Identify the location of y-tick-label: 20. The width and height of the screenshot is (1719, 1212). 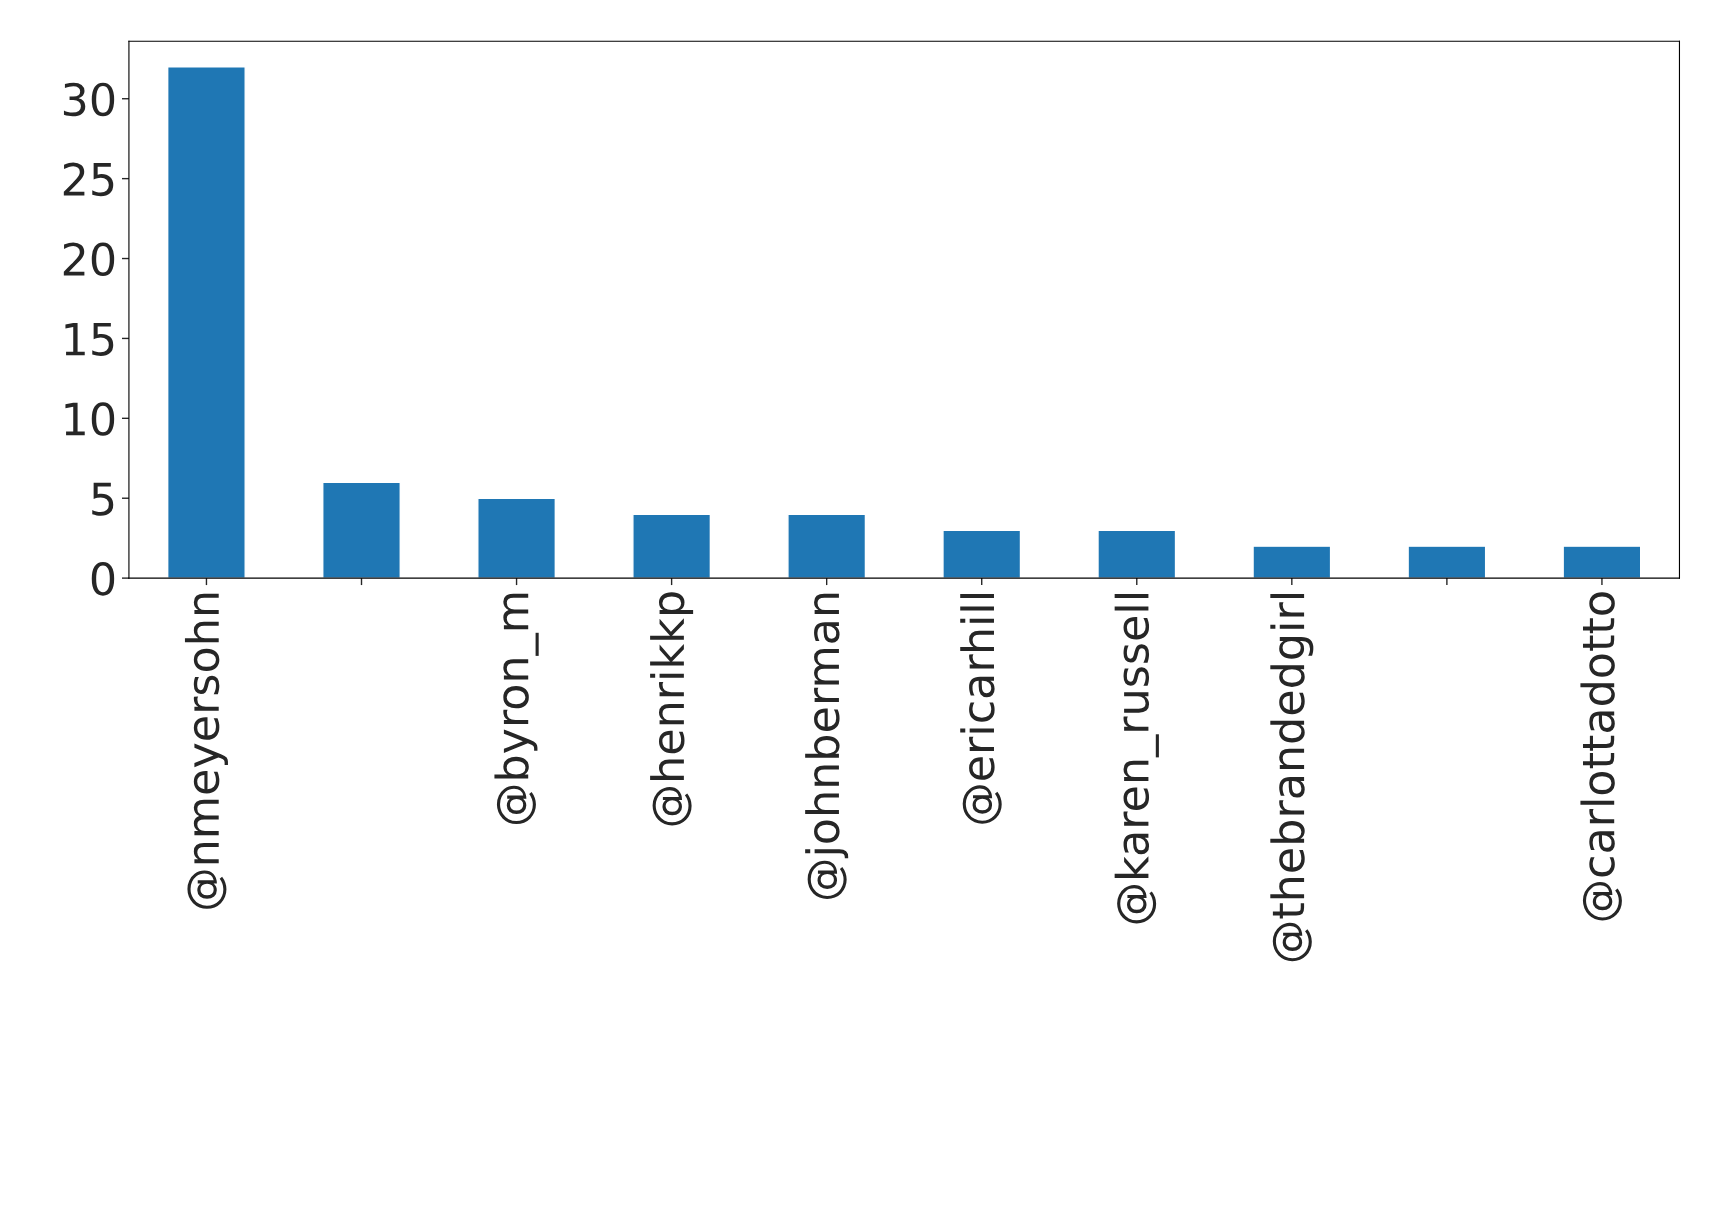
(89, 259).